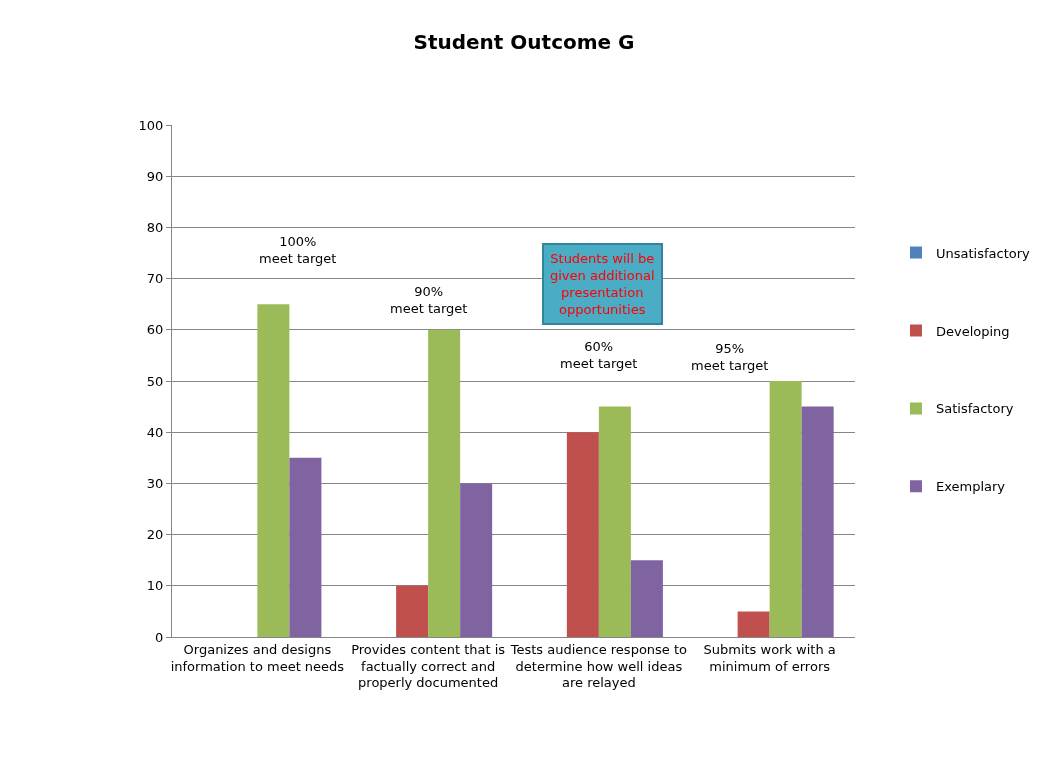 The width and height of the screenshot is (1048, 772). Describe the element at coordinates (155, 432) in the screenshot. I see `y-tick-label: 40` at that location.